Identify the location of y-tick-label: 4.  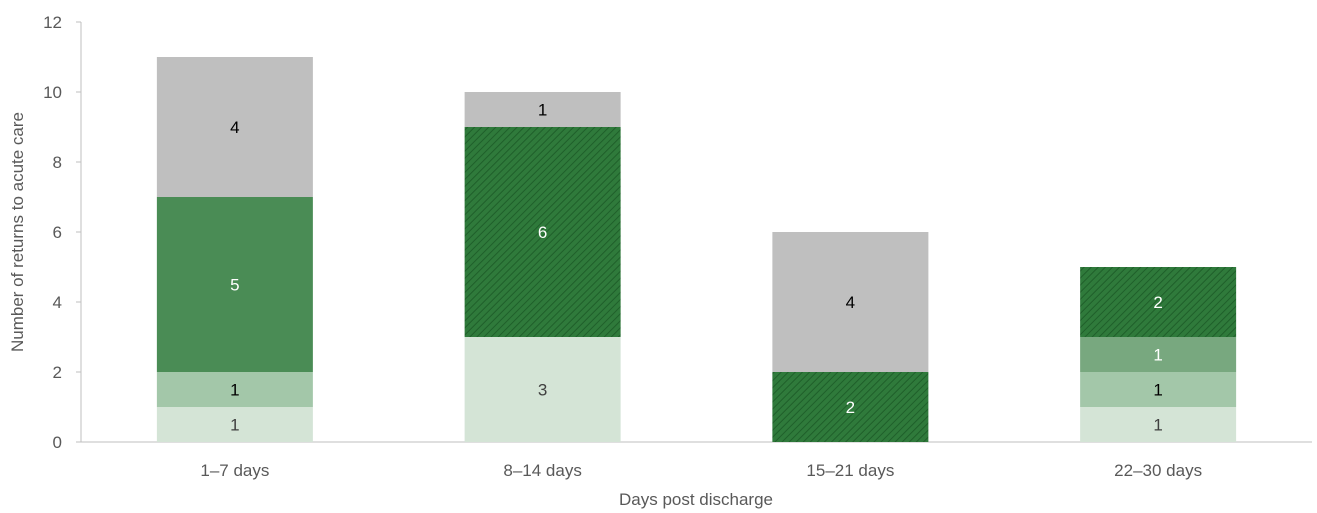
(57, 302).